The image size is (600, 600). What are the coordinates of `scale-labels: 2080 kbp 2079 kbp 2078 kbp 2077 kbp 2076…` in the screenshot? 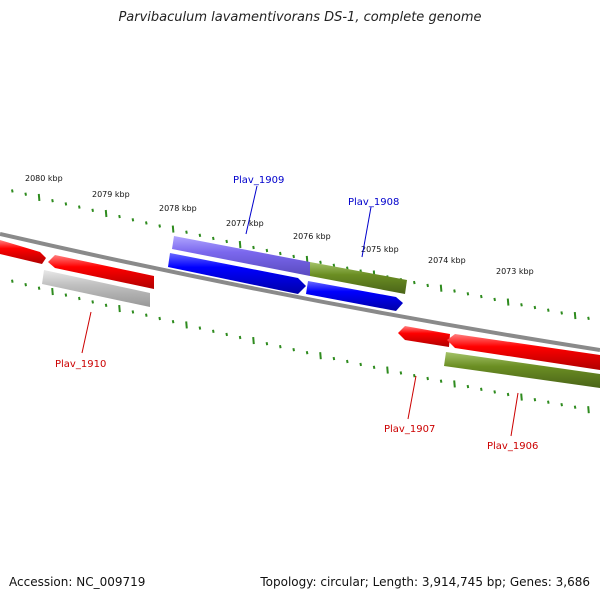 It's located at (279, 225).